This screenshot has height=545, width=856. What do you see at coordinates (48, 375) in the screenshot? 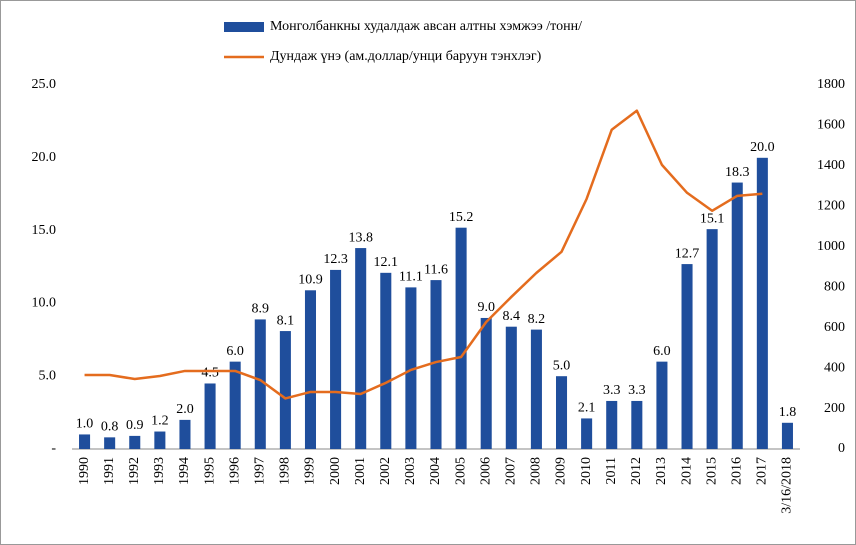
I see `y-tick-label: 5.0` at bounding box center [48, 375].